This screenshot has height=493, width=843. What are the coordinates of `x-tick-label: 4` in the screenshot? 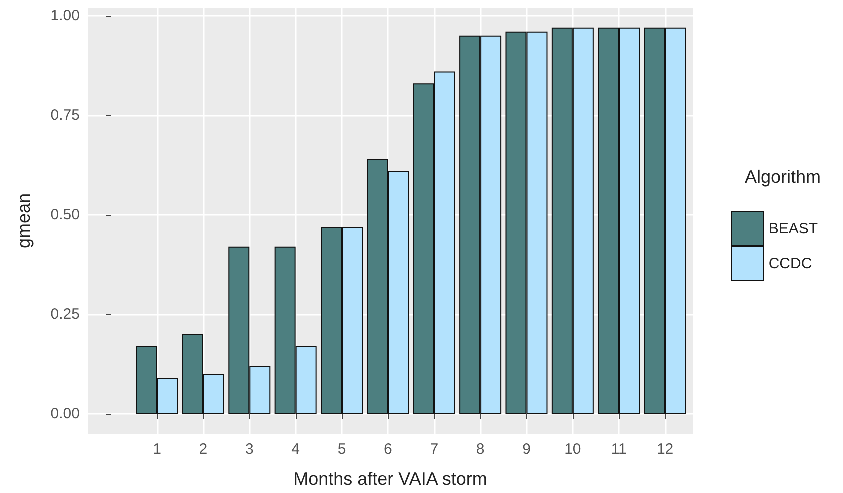 It's located at (296, 449).